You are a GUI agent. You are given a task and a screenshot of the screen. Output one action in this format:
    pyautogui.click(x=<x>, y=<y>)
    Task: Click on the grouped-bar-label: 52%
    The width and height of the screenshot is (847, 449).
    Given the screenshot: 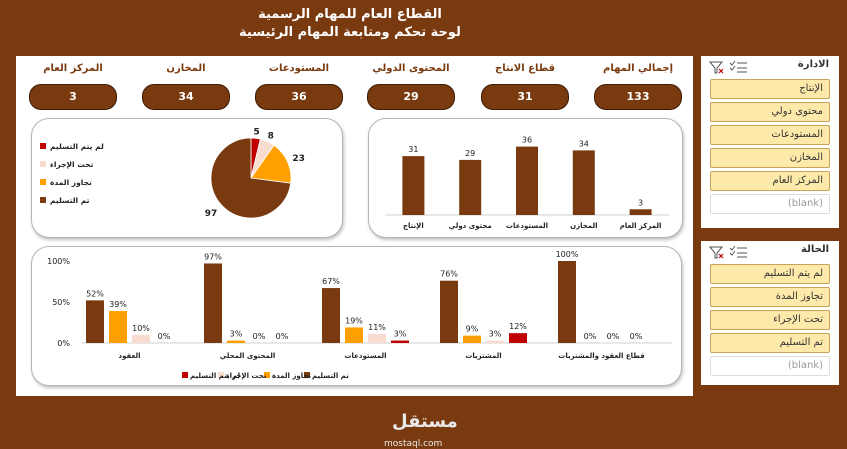 What is the action you would take?
    pyautogui.click(x=95, y=293)
    